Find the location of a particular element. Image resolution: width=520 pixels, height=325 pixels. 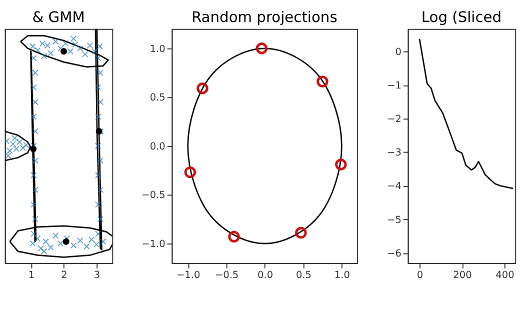

x-tick-label: 1 is located at coordinates (31, 276).